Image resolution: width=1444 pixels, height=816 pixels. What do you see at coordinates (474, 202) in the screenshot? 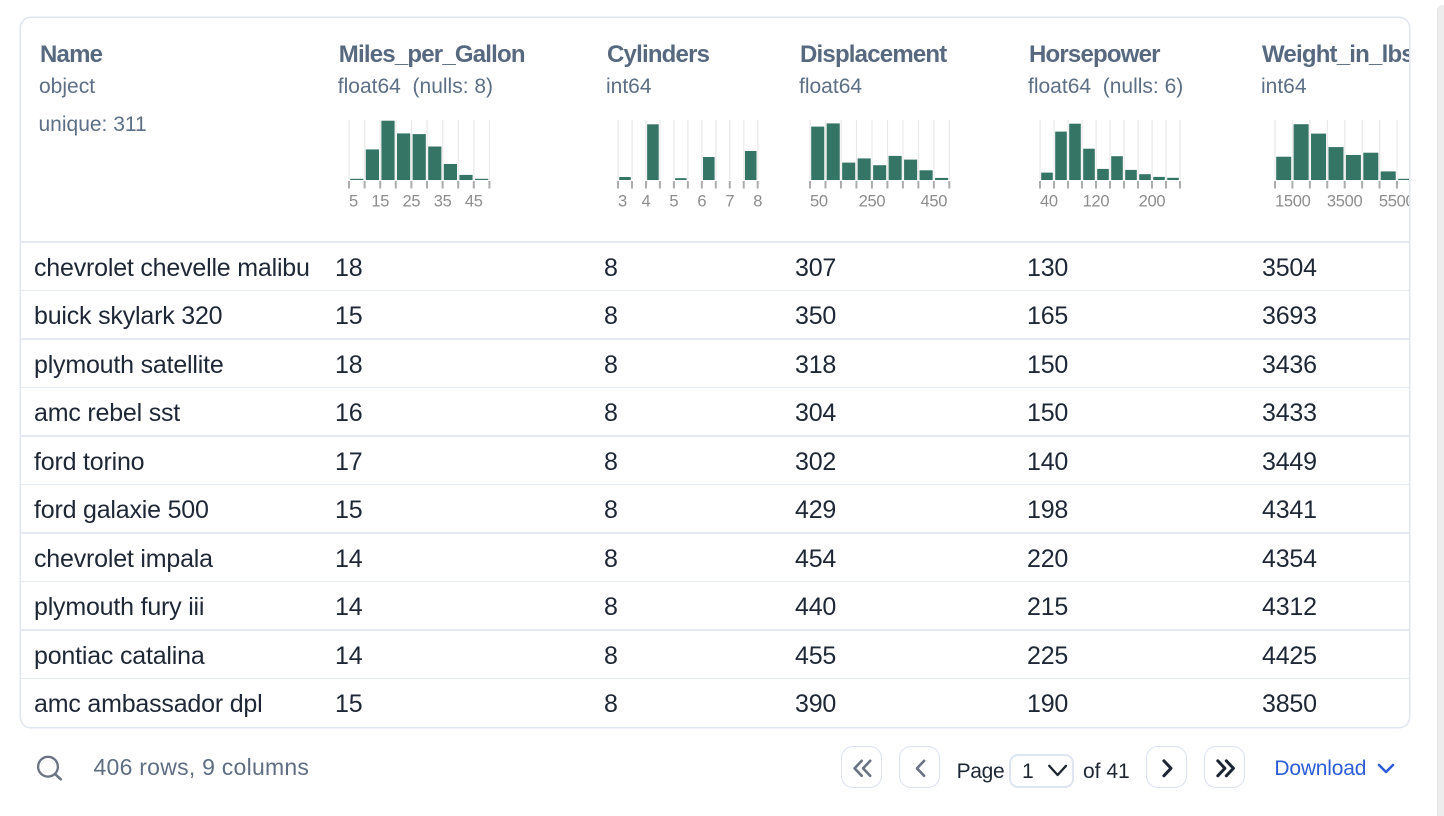
I see `svg-text: 45` at bounding box center [474, 202].